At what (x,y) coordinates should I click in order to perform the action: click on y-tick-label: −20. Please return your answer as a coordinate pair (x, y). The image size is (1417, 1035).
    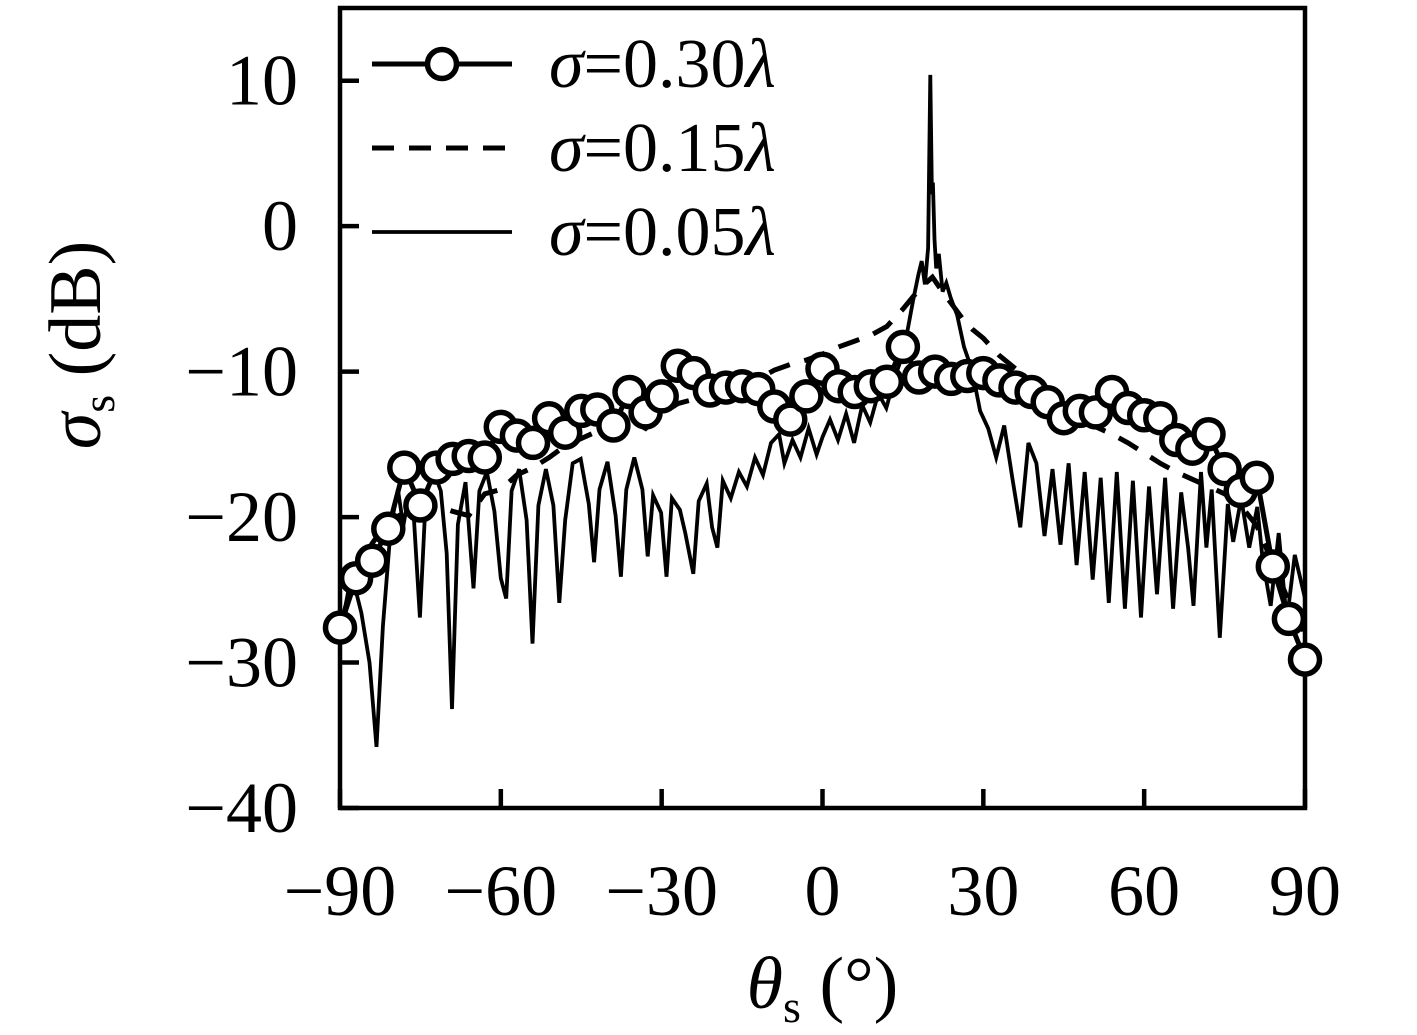
    Looking at the image, I should click on (241, 517).